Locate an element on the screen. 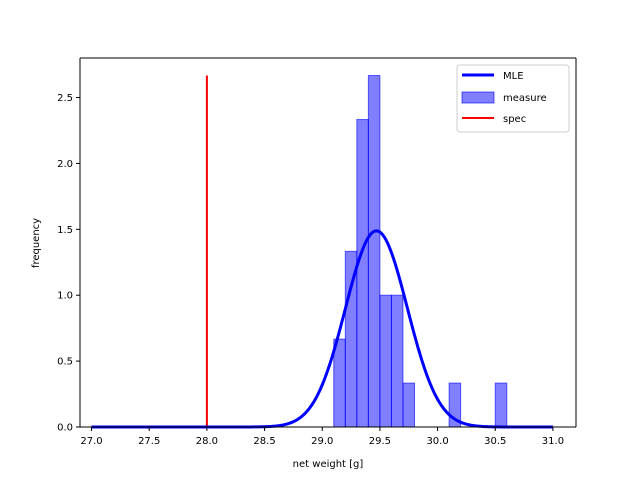 This screenshot has height=480, width=640. y-tick-label: 1.0 is located at coordinates (65, 296).